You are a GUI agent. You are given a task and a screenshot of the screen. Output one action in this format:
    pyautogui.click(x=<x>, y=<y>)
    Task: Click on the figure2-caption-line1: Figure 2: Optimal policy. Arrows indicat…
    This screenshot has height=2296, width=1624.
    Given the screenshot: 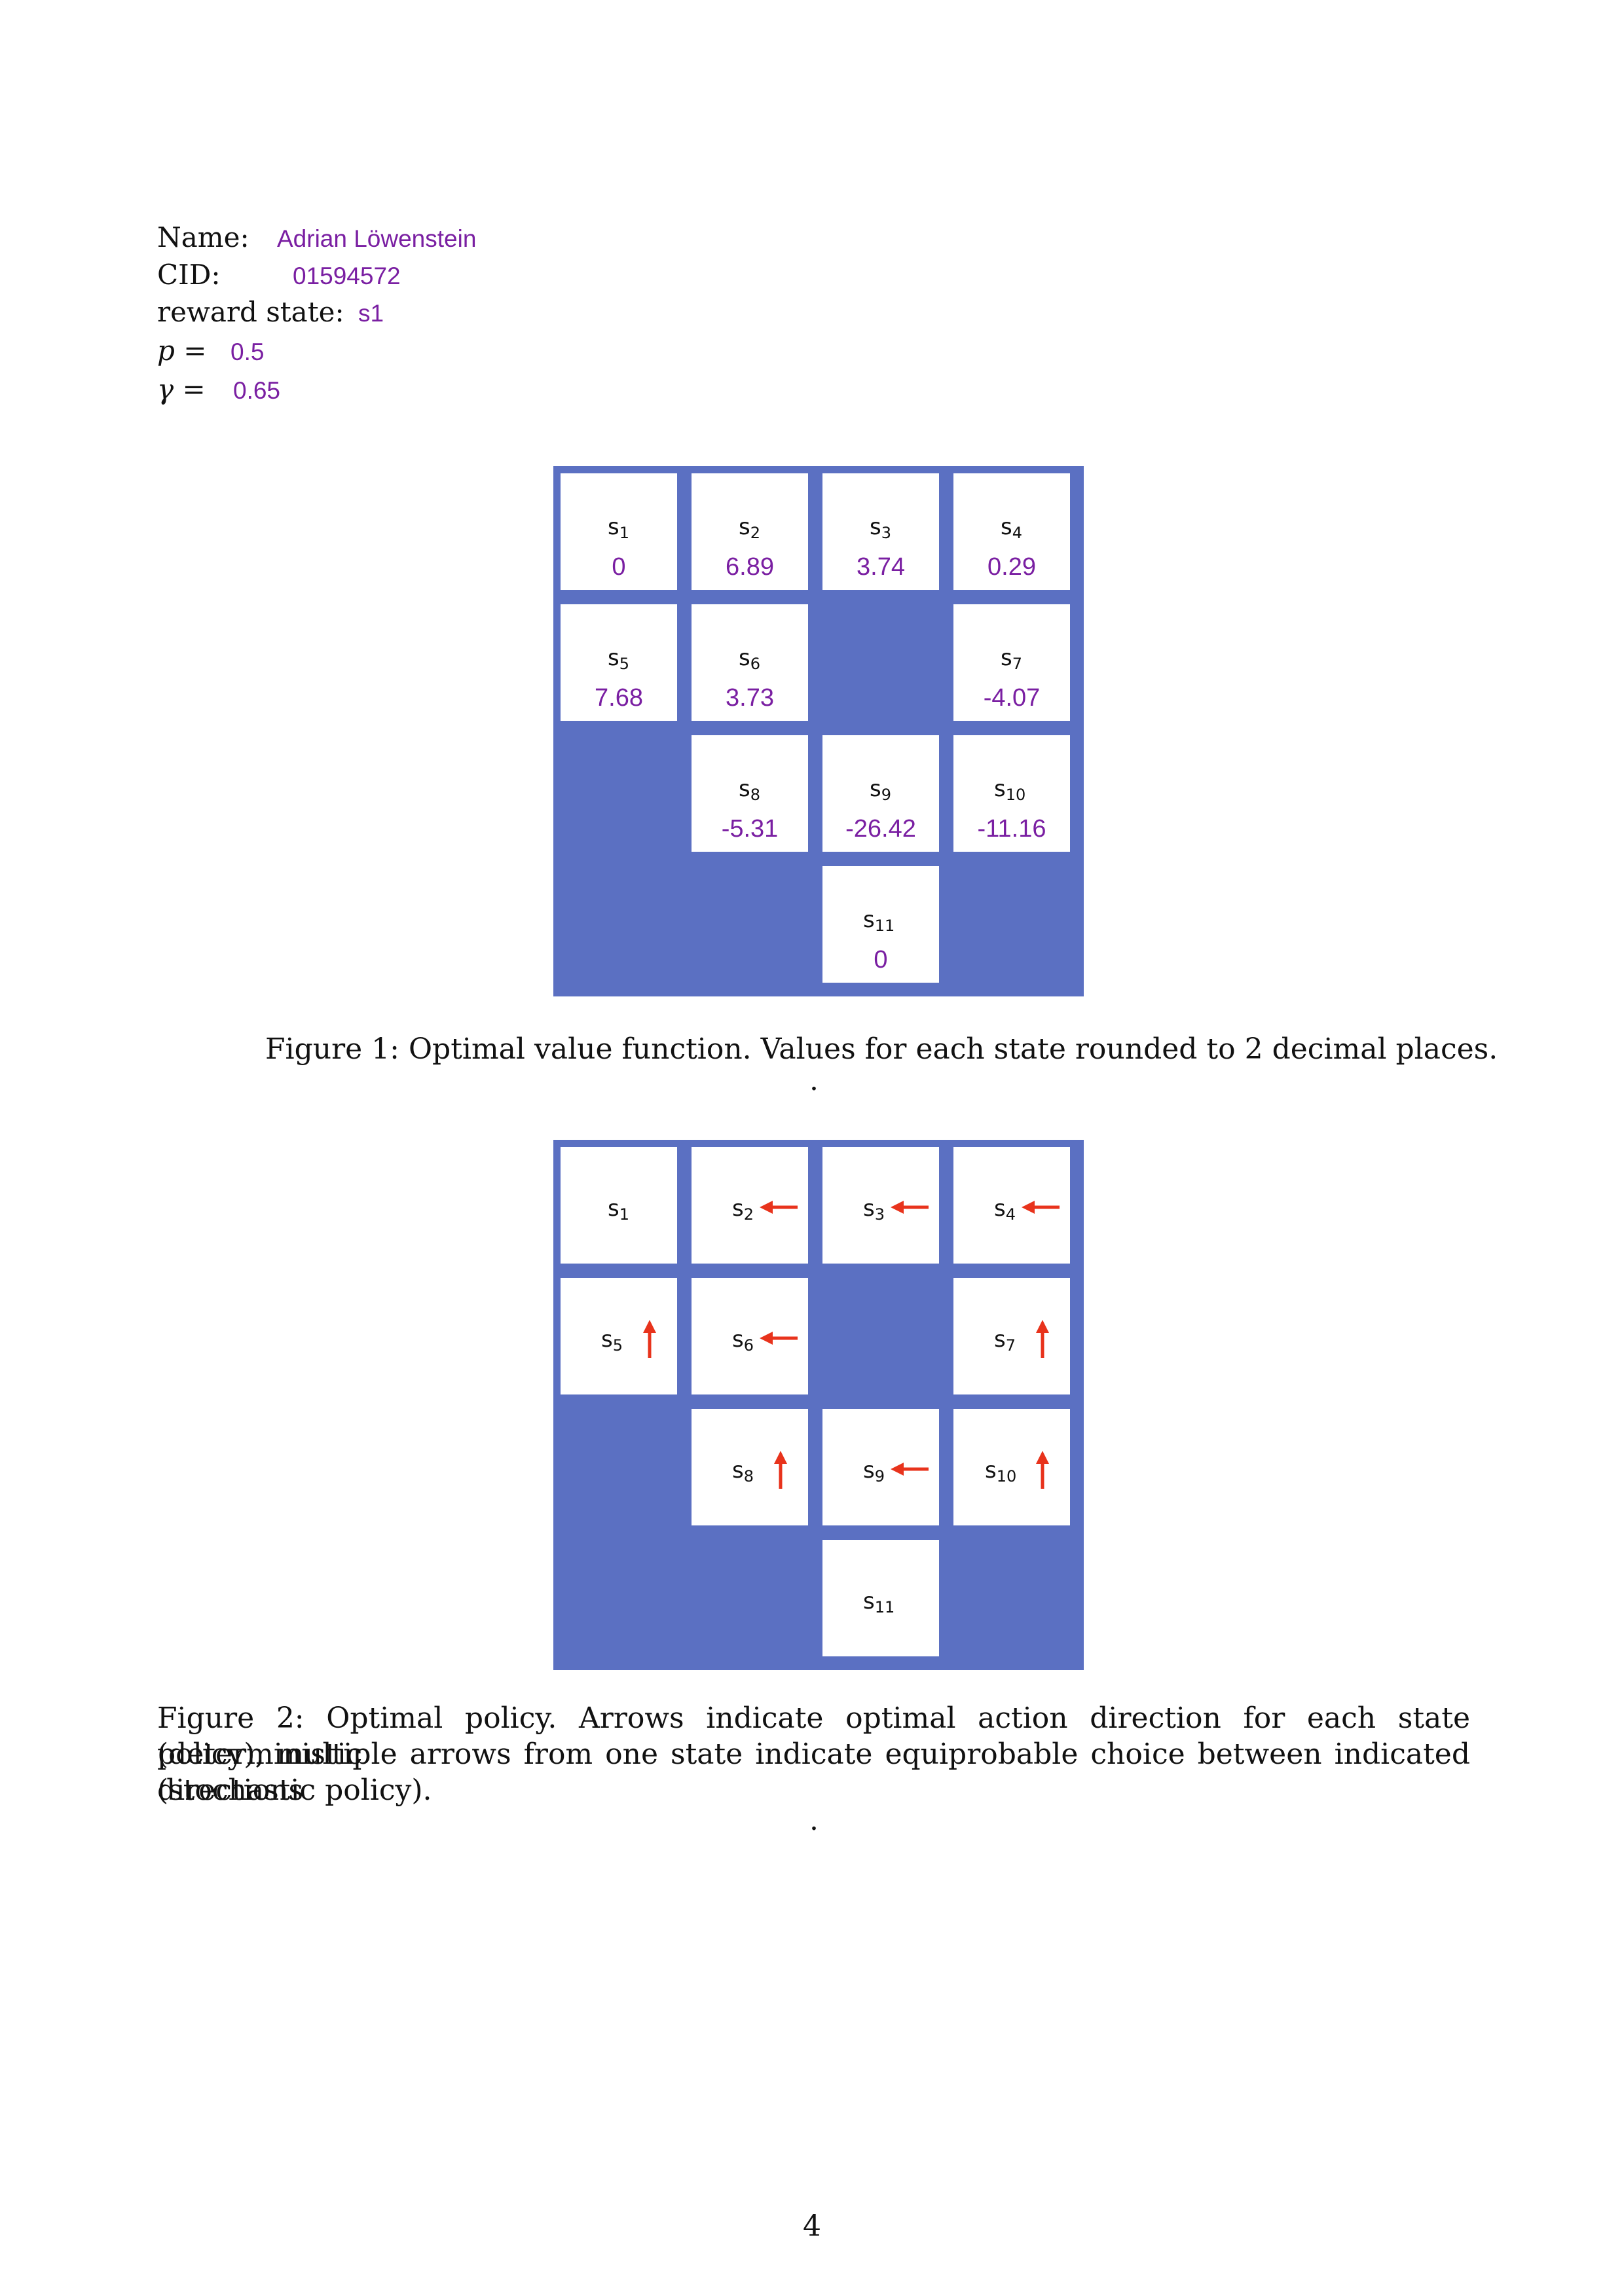 What is the action you would take?
    pyautogui.click(x=813, y=1736)
    